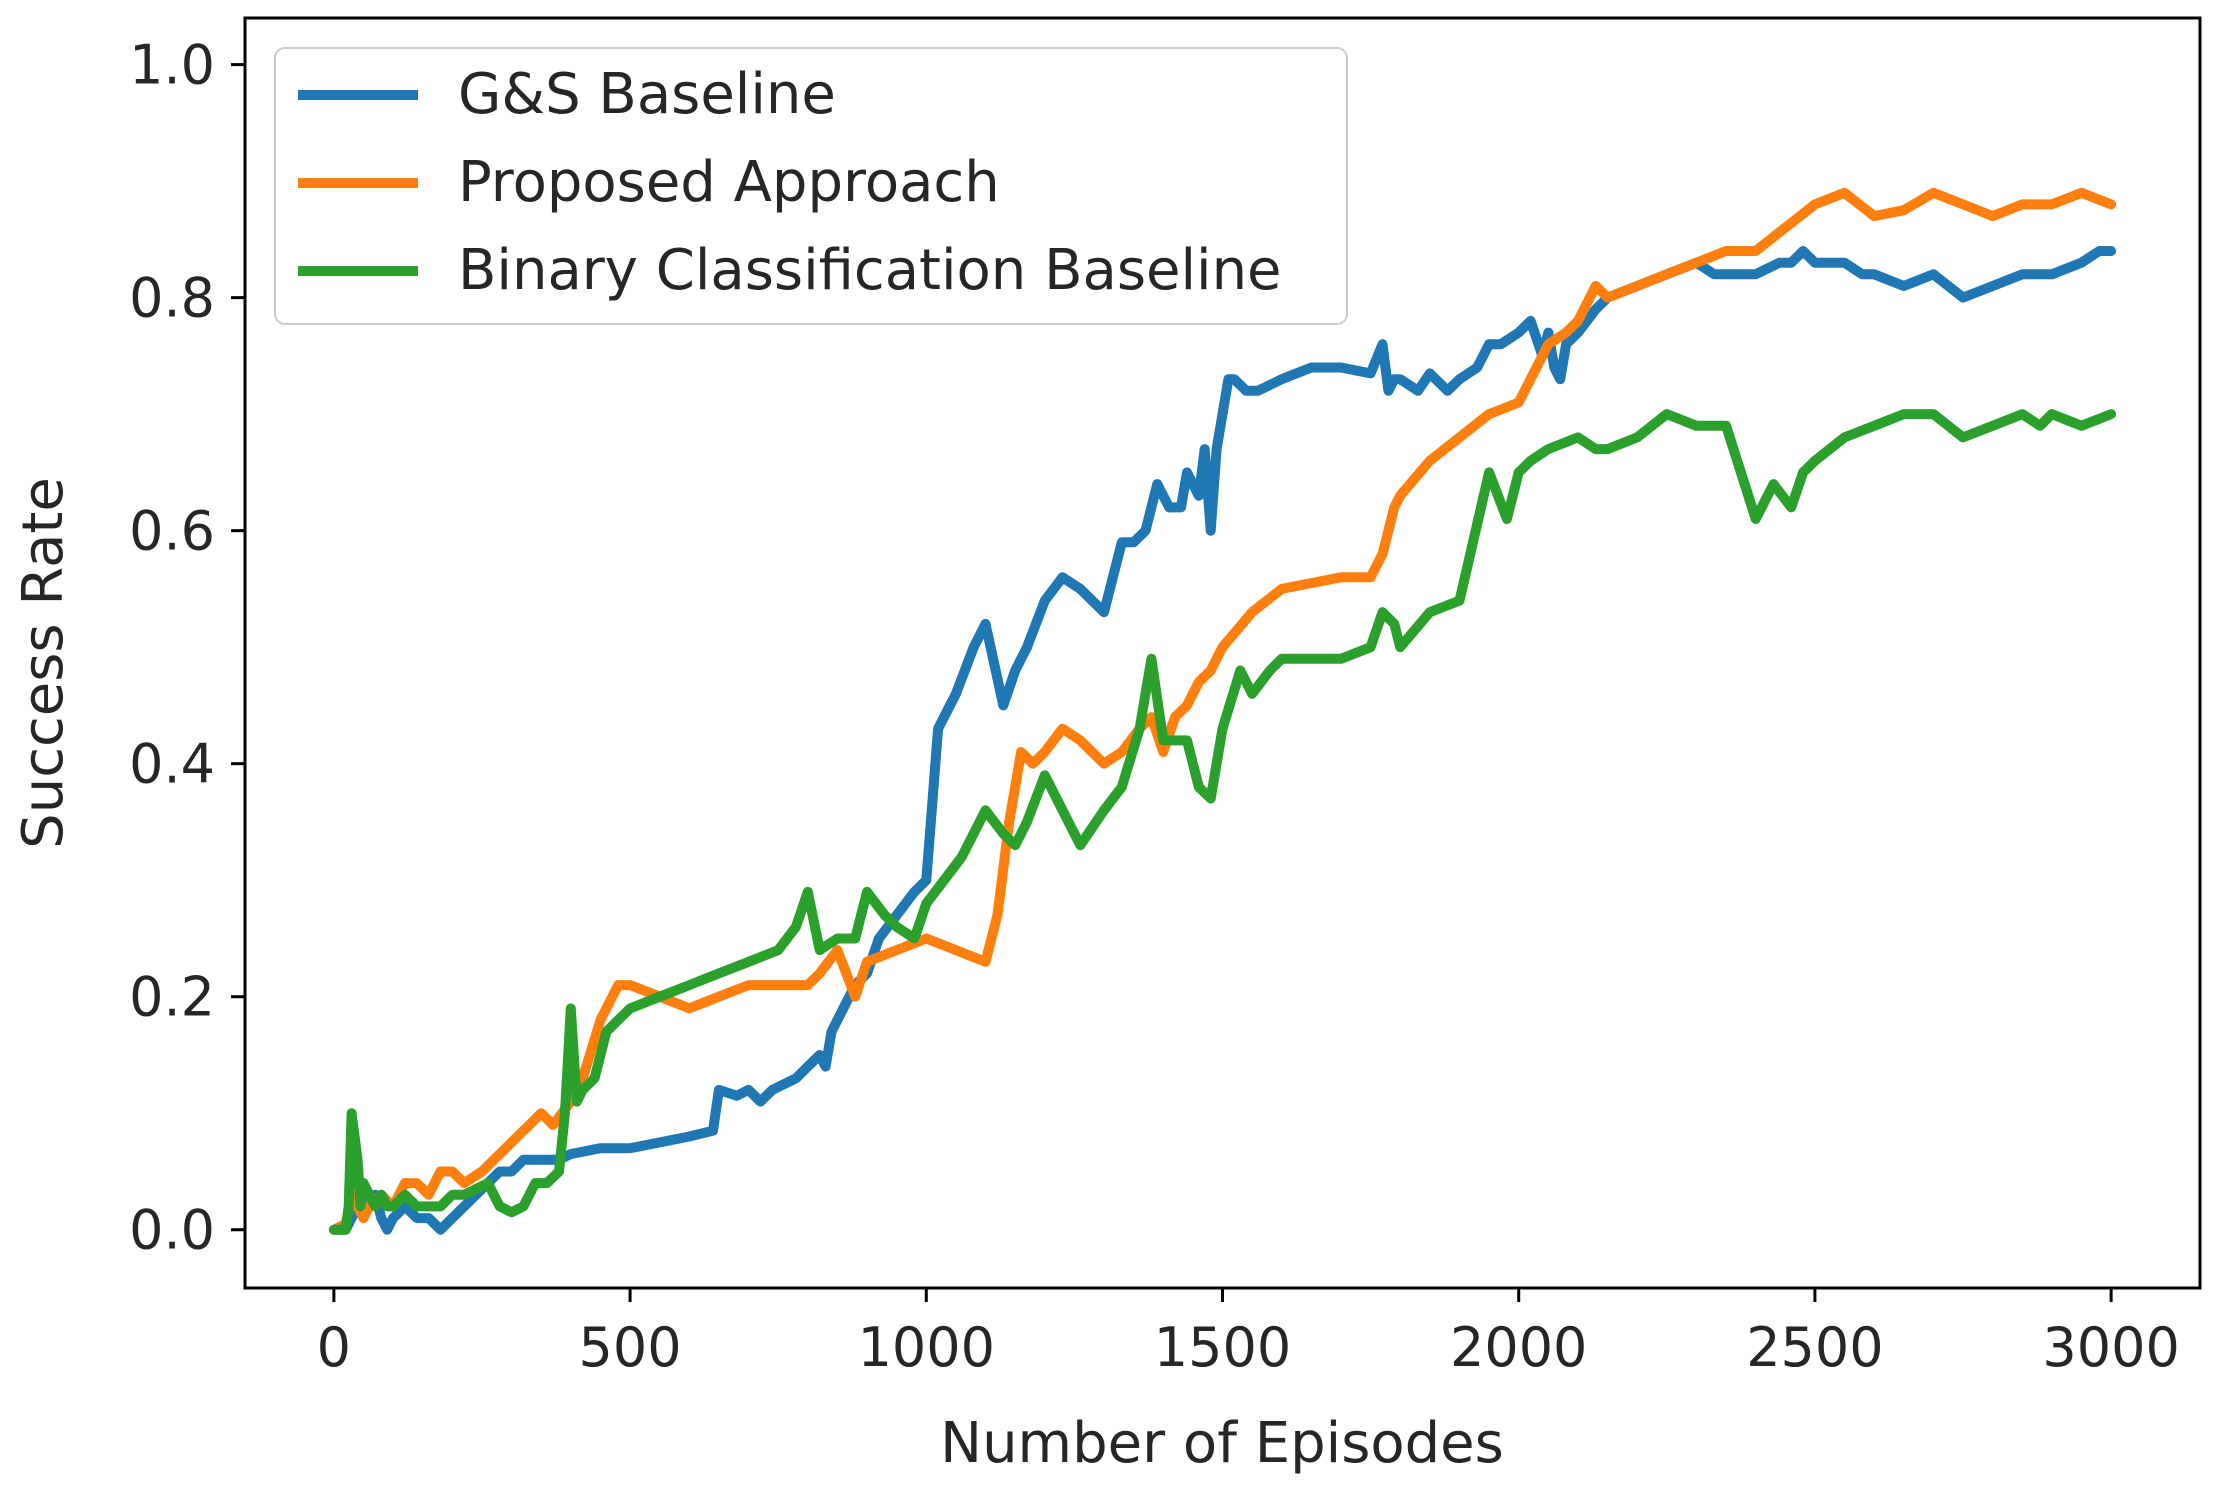 Image resolution: width=2218 pixels, height=1492 pixels. Describe the element at coordinates (630, 1347) in the screenshot. I see `x-tick-label: 500` at that location.